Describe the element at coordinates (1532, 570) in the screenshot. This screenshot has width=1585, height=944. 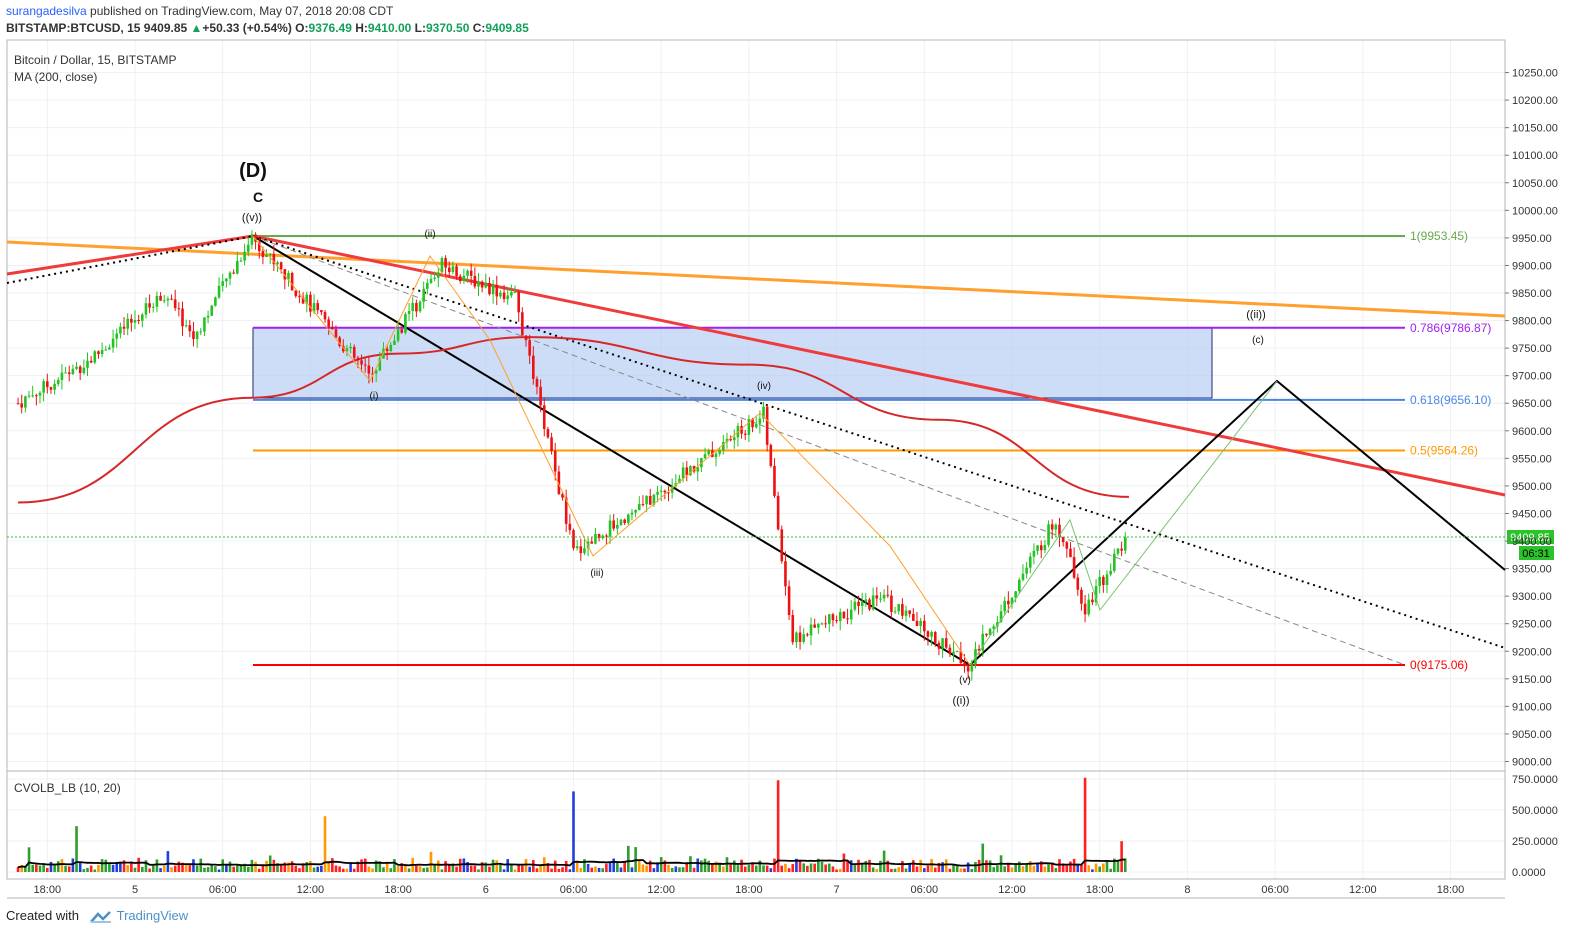
I see `price-tick-label: 9350.00` at that location.